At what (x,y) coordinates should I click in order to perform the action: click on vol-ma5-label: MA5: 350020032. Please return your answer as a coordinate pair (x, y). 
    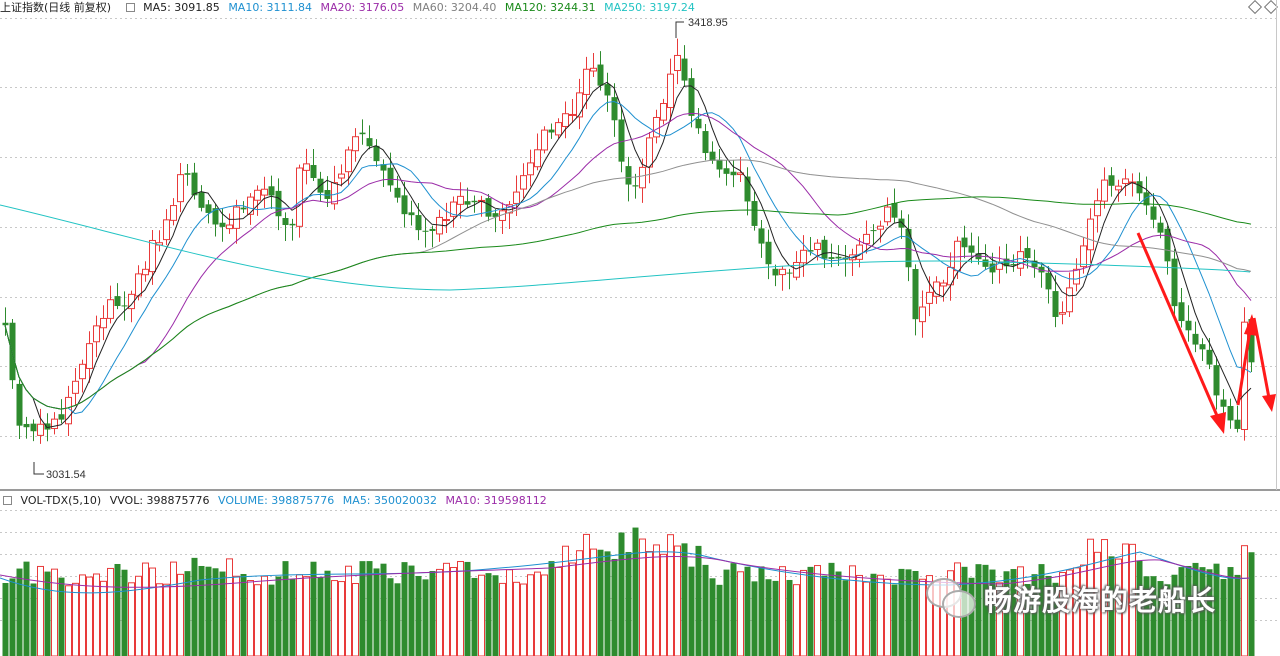
    Looking at the image, I should click on (390, 500).